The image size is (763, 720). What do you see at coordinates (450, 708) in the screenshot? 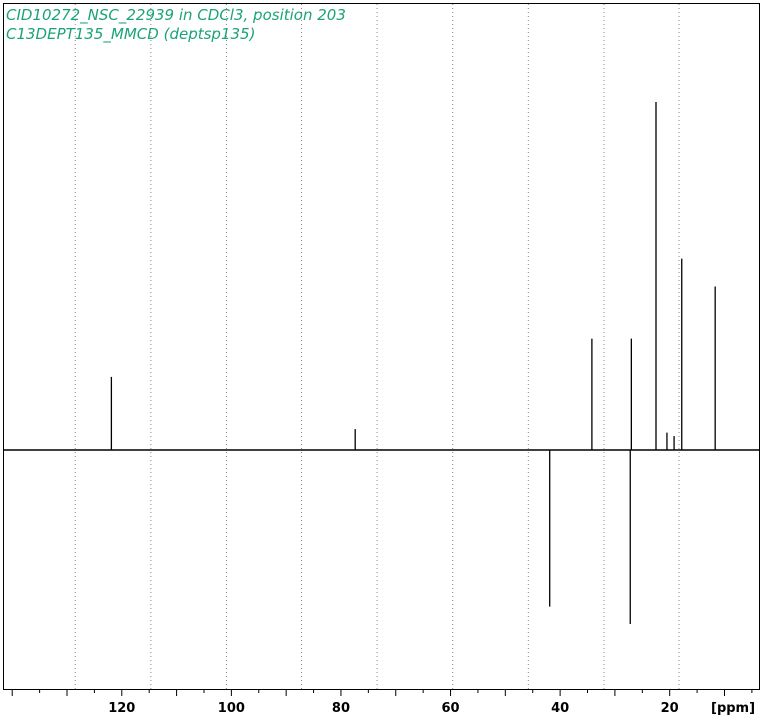
I see `x-tick-label: 60` at bounding box center [450, 708].